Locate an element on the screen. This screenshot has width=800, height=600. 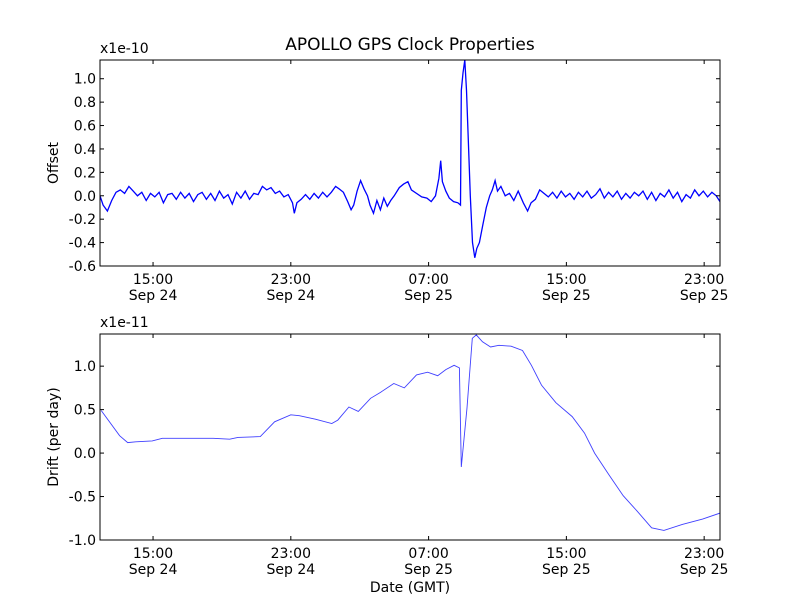
offset-ytick-label: 1.0 is located at coordinates (85, 80).